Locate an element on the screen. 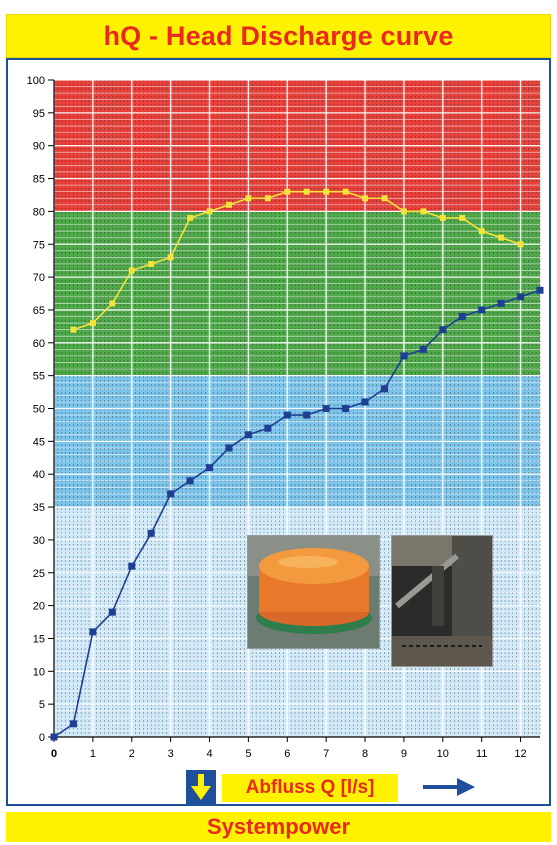 Image resolution: width=557 pixels, height=845 pixels. y-tick-label: 0 is located at coordinates (42, 738).